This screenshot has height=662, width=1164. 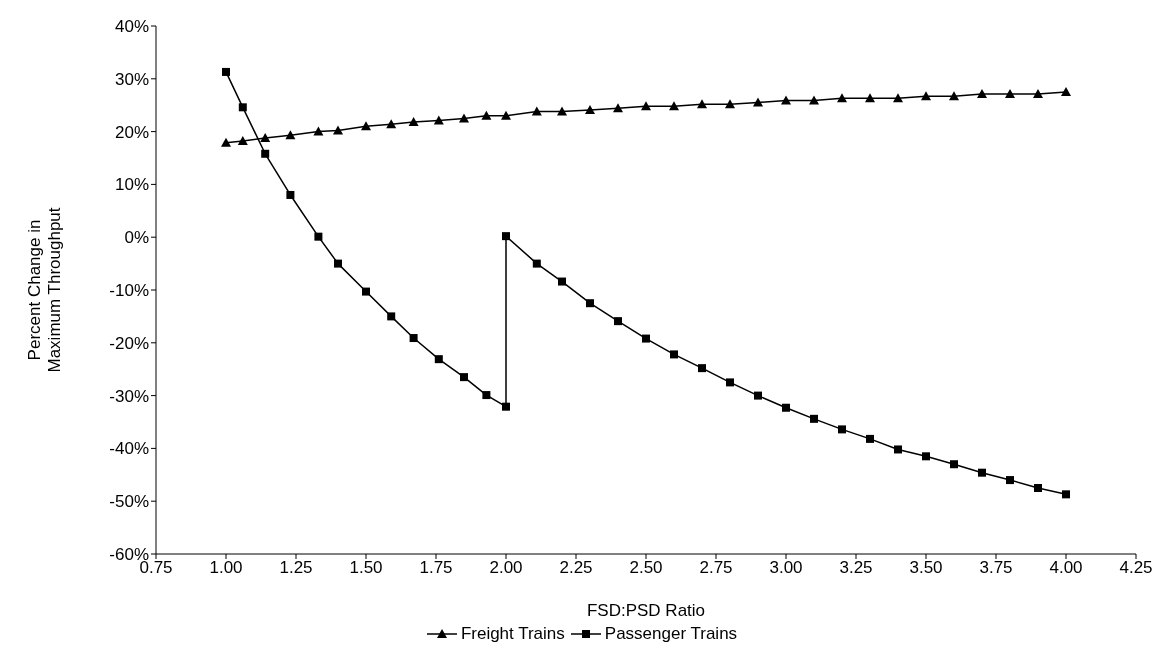 What do you see at coordinates (129, 343) in the screenshot?
I see `y-tick-label: -20%` at bounding box center [129, 343].